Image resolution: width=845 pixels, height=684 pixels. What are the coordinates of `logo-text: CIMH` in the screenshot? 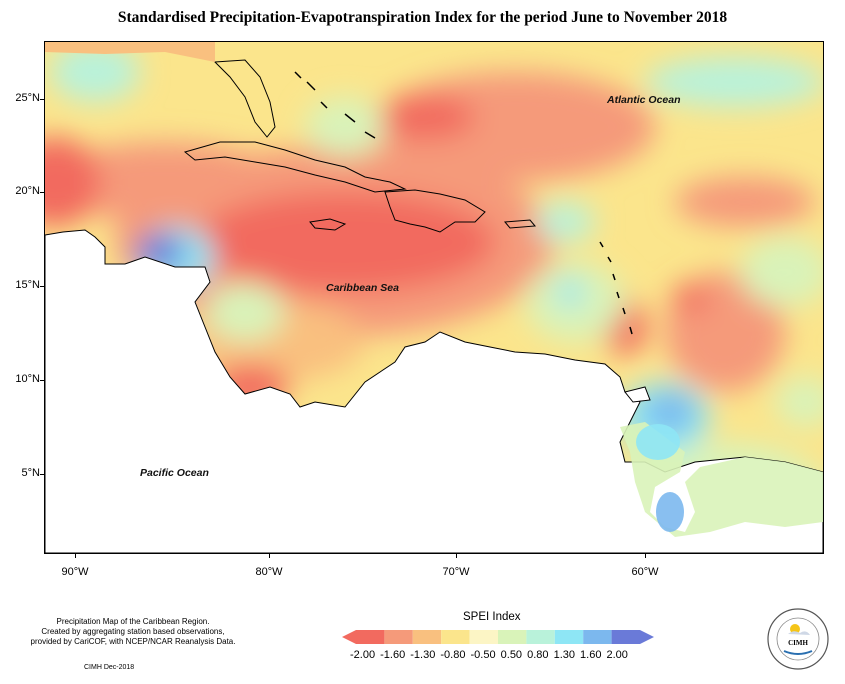 It's located at (798, 643).